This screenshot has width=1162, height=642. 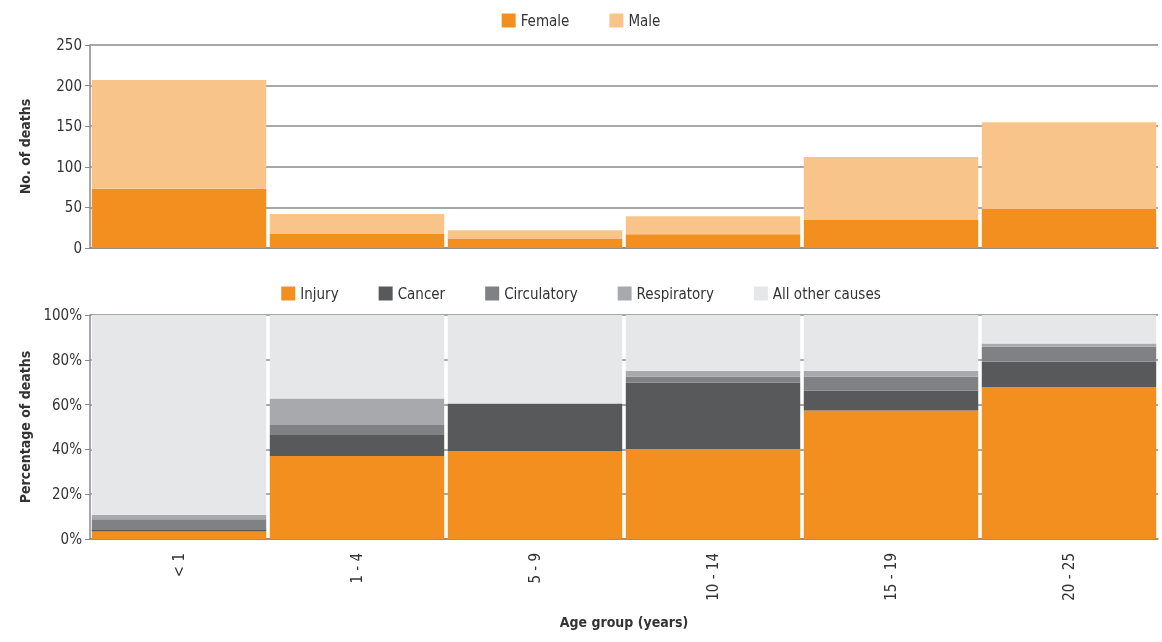 I want to click on y-tick-label: 250, so click(x=69, y=45).